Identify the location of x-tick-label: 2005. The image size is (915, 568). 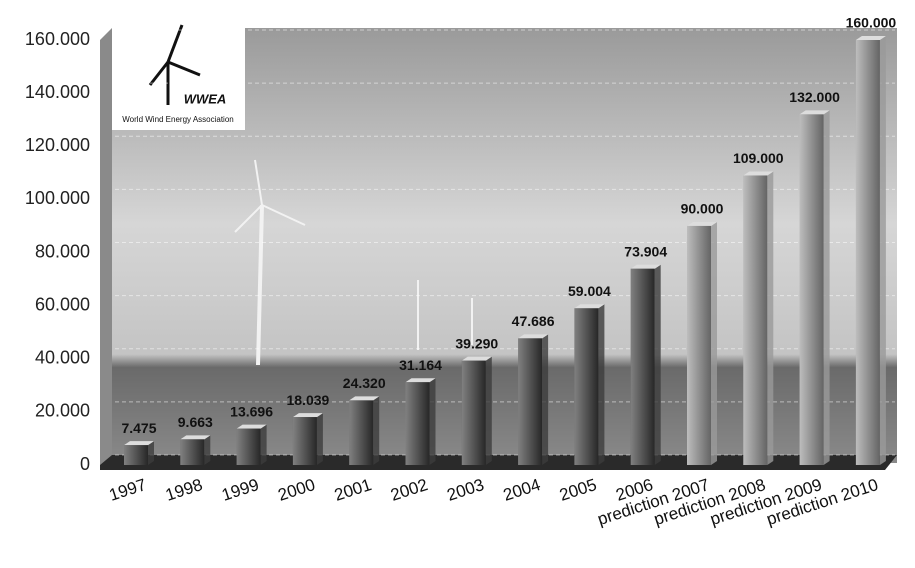
(578, 490).